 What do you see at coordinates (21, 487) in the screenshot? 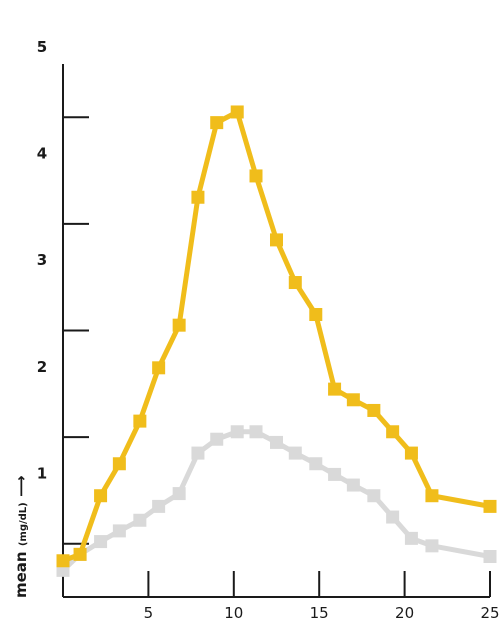
I see `y-axis-label-arrow: ⟶` at bounding box center [21, 487].